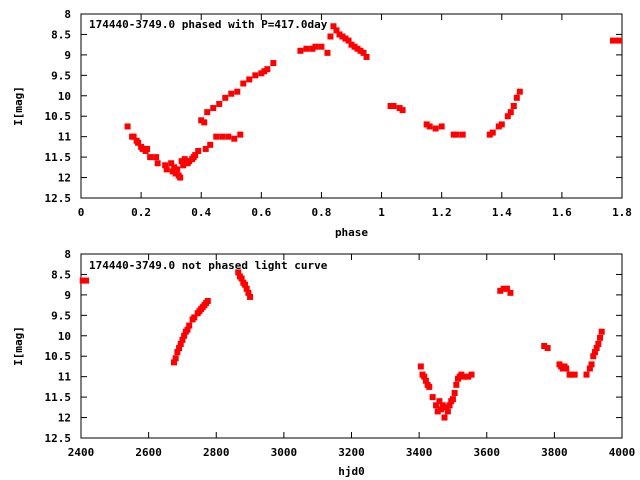 The width and height of the screenshot is (640, 480). Describe the element at coordinates (351, 452) in the screenshot. I see `unphased-x-tick-label: 3200` at that location.